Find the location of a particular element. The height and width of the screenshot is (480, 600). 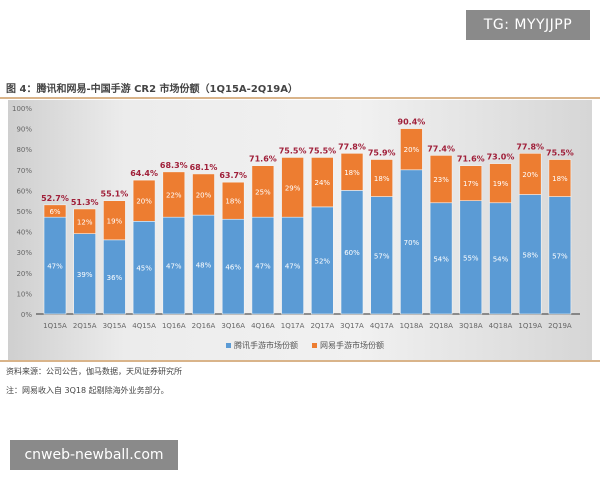

legend-label: 网易手游市场份额 is located at coordinates (352, 345).